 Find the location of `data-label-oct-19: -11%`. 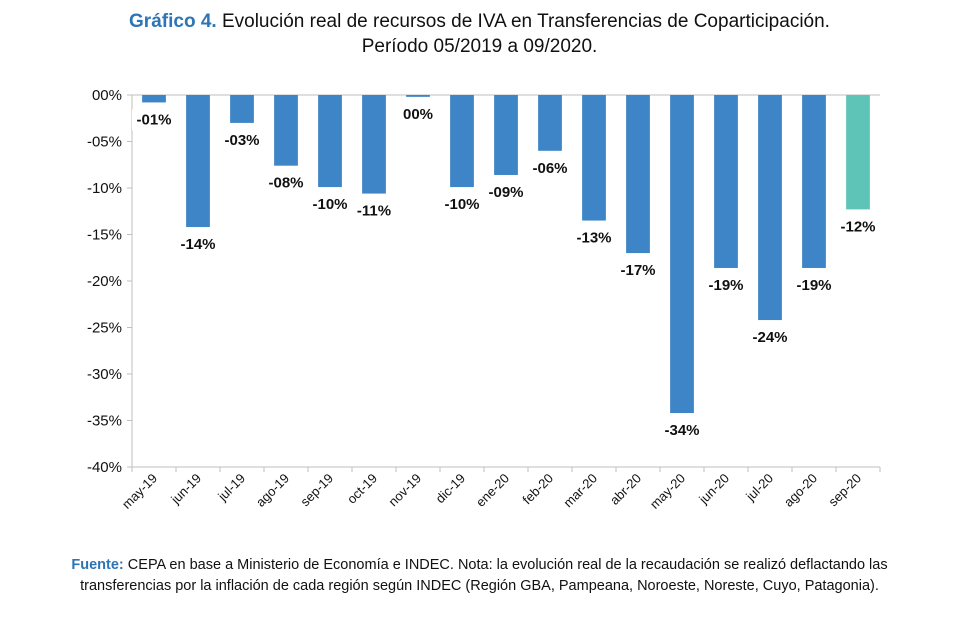

data-label-oct-19: -11% is located at coordinates (374, 211).